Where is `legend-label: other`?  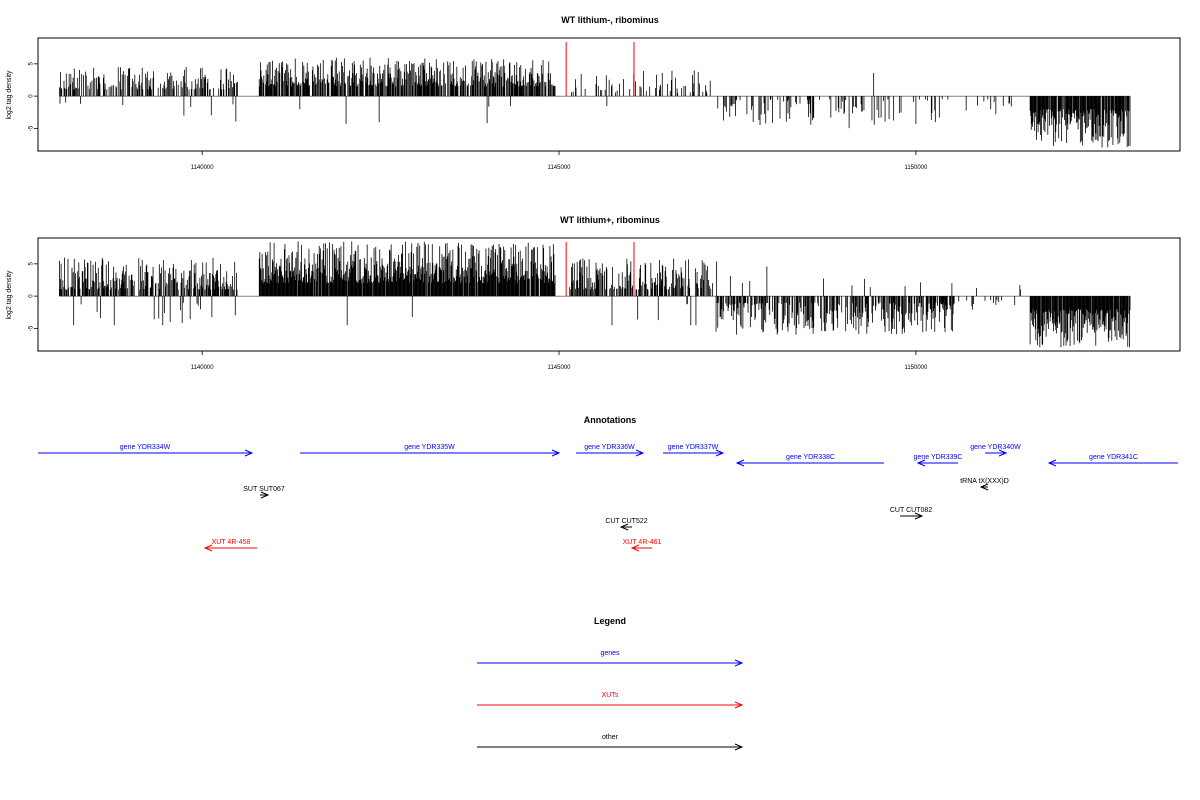 legend-label: other is located at coordinates (610, 737).